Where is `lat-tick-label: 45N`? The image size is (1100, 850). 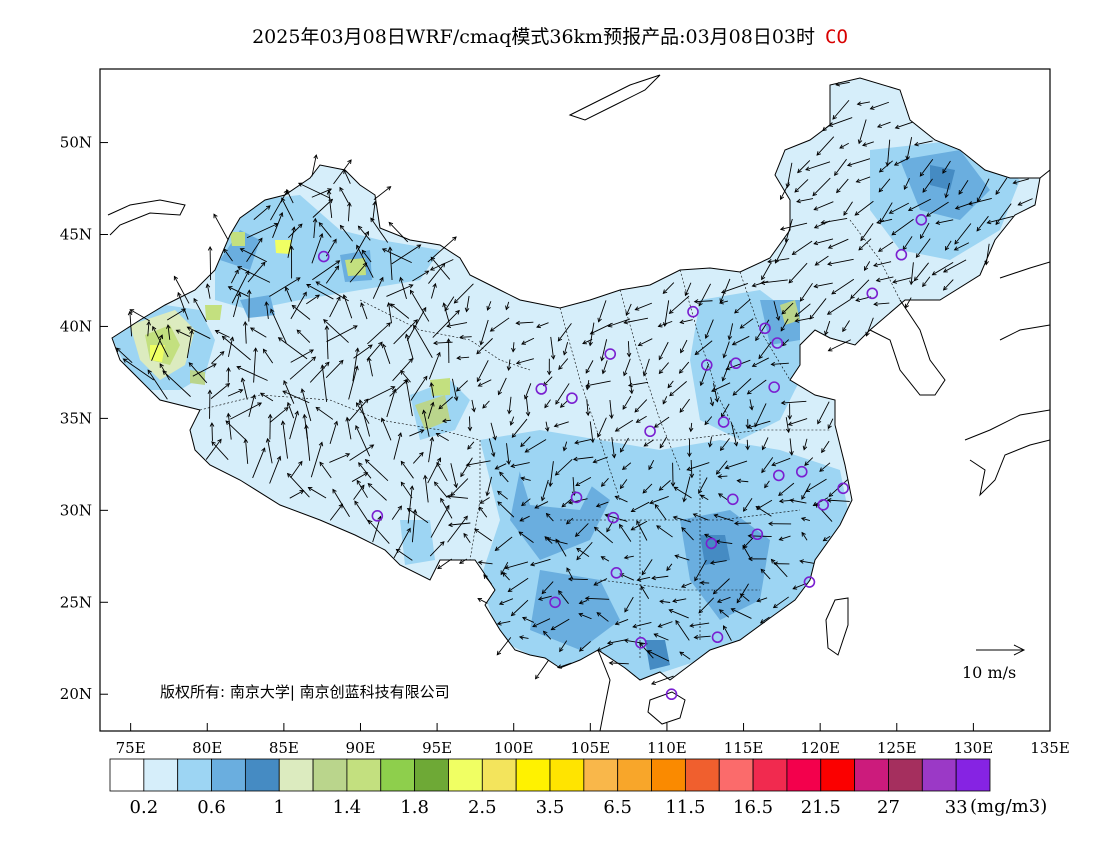 lat-tick-label: 45N is located at coordinates (76, 235).